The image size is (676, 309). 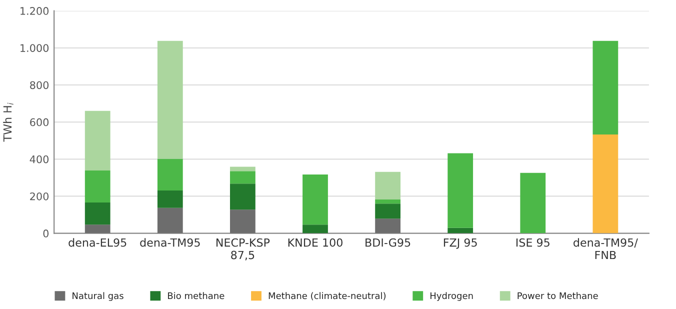 I want to click on y-axis-title: TWh H$_{i}$, so click(x=8, y=122).